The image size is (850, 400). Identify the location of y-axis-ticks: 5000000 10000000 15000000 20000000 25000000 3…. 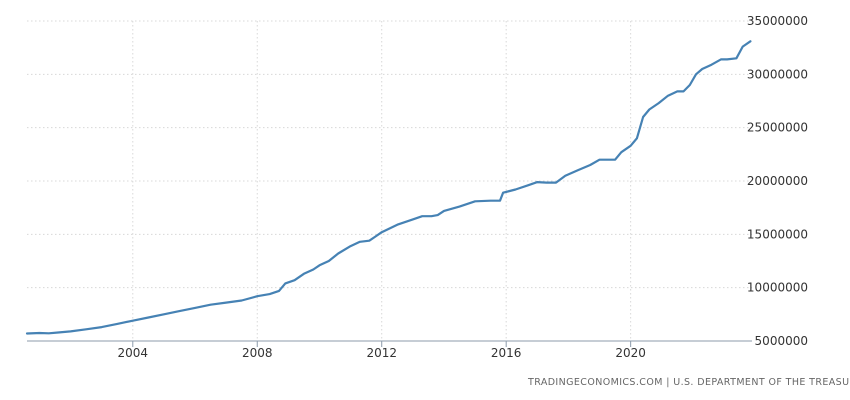
(777, 181).